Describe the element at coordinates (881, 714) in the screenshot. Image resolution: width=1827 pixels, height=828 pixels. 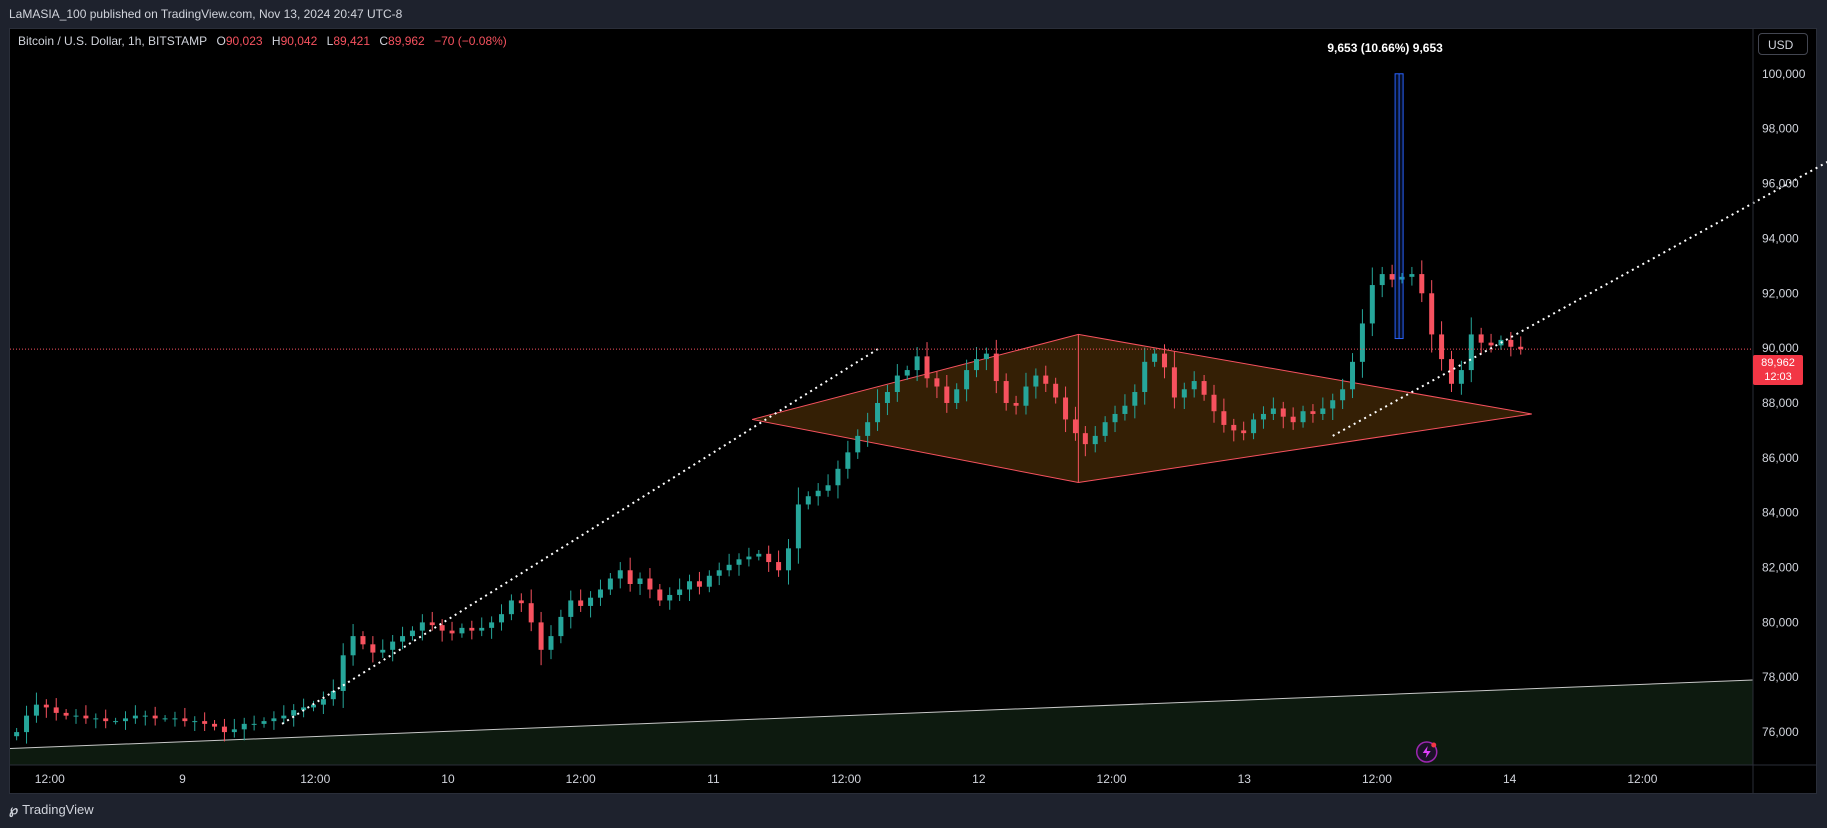
I see `support-trendline` at that location.